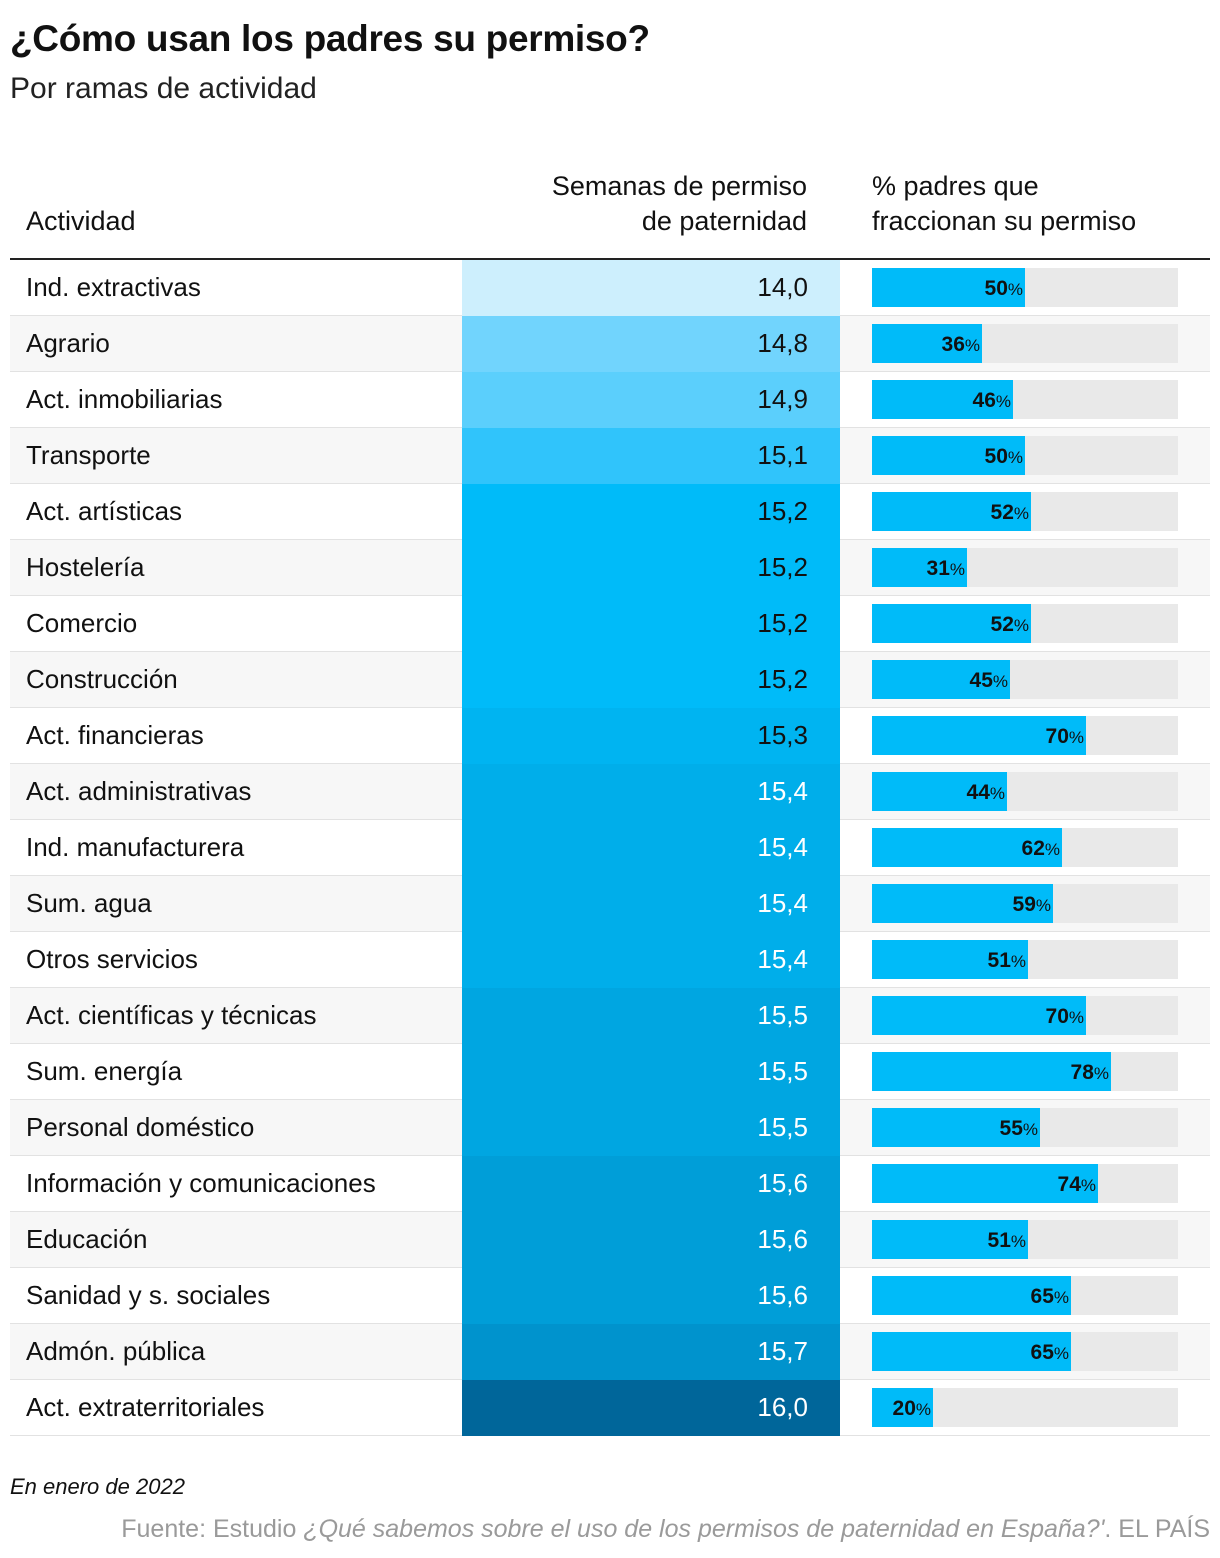 The width and height of the screenshot is (1220, 1558). Describe the element at coordinates (1025, 399) in the screenshot. I see `percent-bar-track: 46%` at that location.